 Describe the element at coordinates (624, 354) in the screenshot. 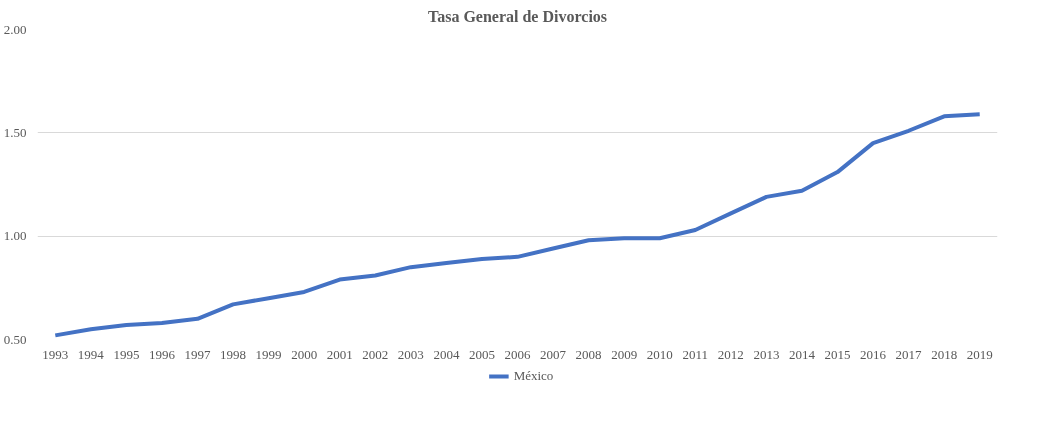

I see `x-tick-label: 2009` at that location.